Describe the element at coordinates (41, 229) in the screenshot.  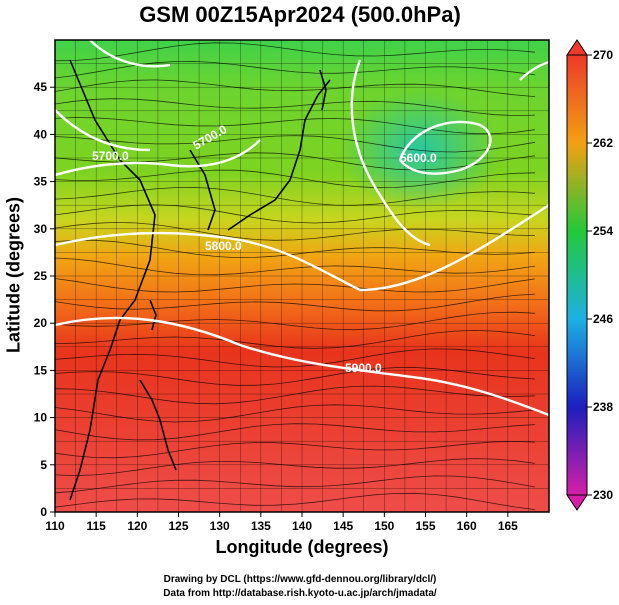
I see `y-tick-label: 30` at that location.